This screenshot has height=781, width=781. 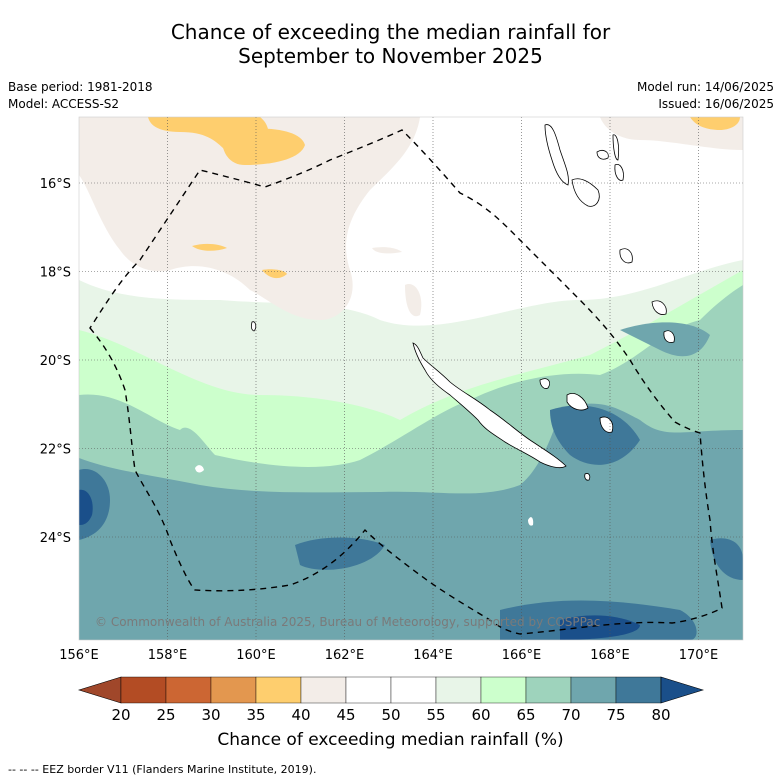 What do you see at coordinates (615, 715) in the screenshot?
I see `colorbar-tick-label: 75` at bounding box center [615, 715].